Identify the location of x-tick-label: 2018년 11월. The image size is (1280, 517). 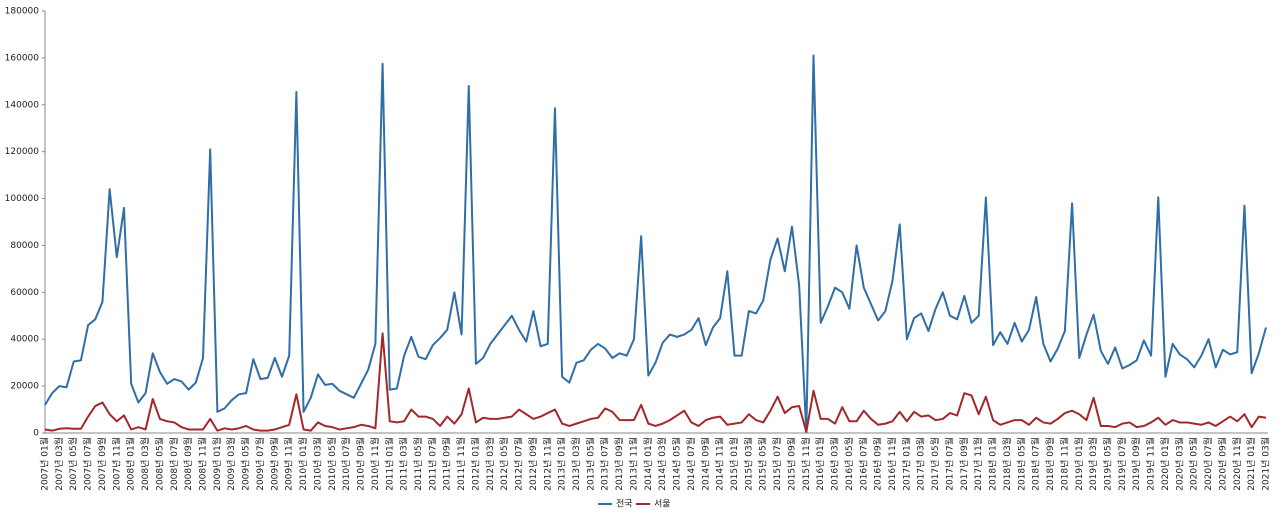
(1064, 464).